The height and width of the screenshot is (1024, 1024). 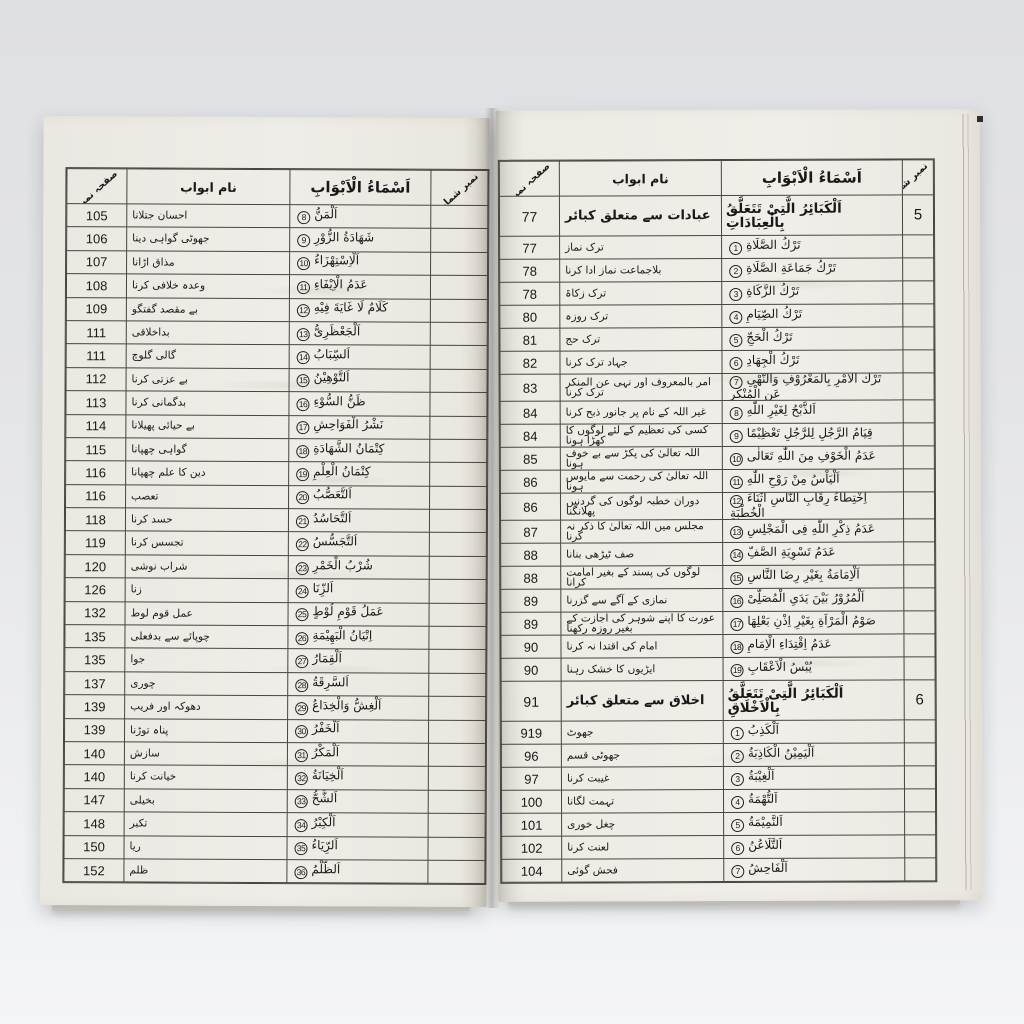 What do you see at coordinates (529, 179) in the screenshot?
I see `page-column-header: صفحہ نمبر` at bounding box center [529, 179].